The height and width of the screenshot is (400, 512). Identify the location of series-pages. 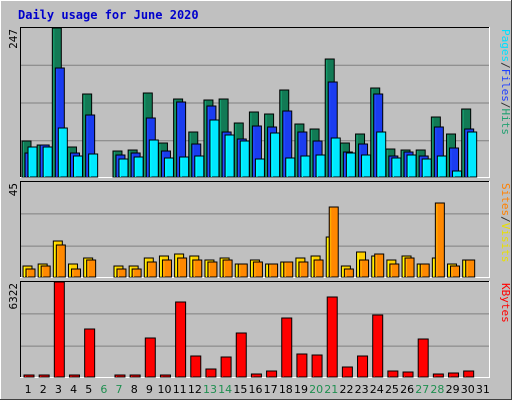
(252, 148).